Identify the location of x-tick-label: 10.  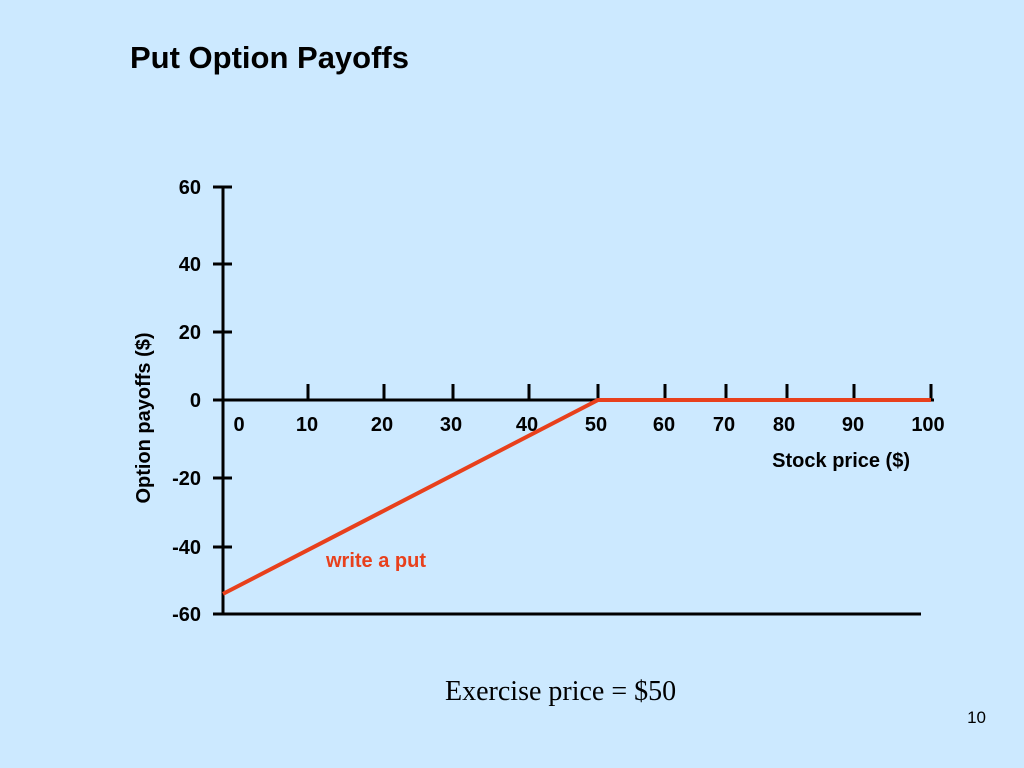
(307, 425).